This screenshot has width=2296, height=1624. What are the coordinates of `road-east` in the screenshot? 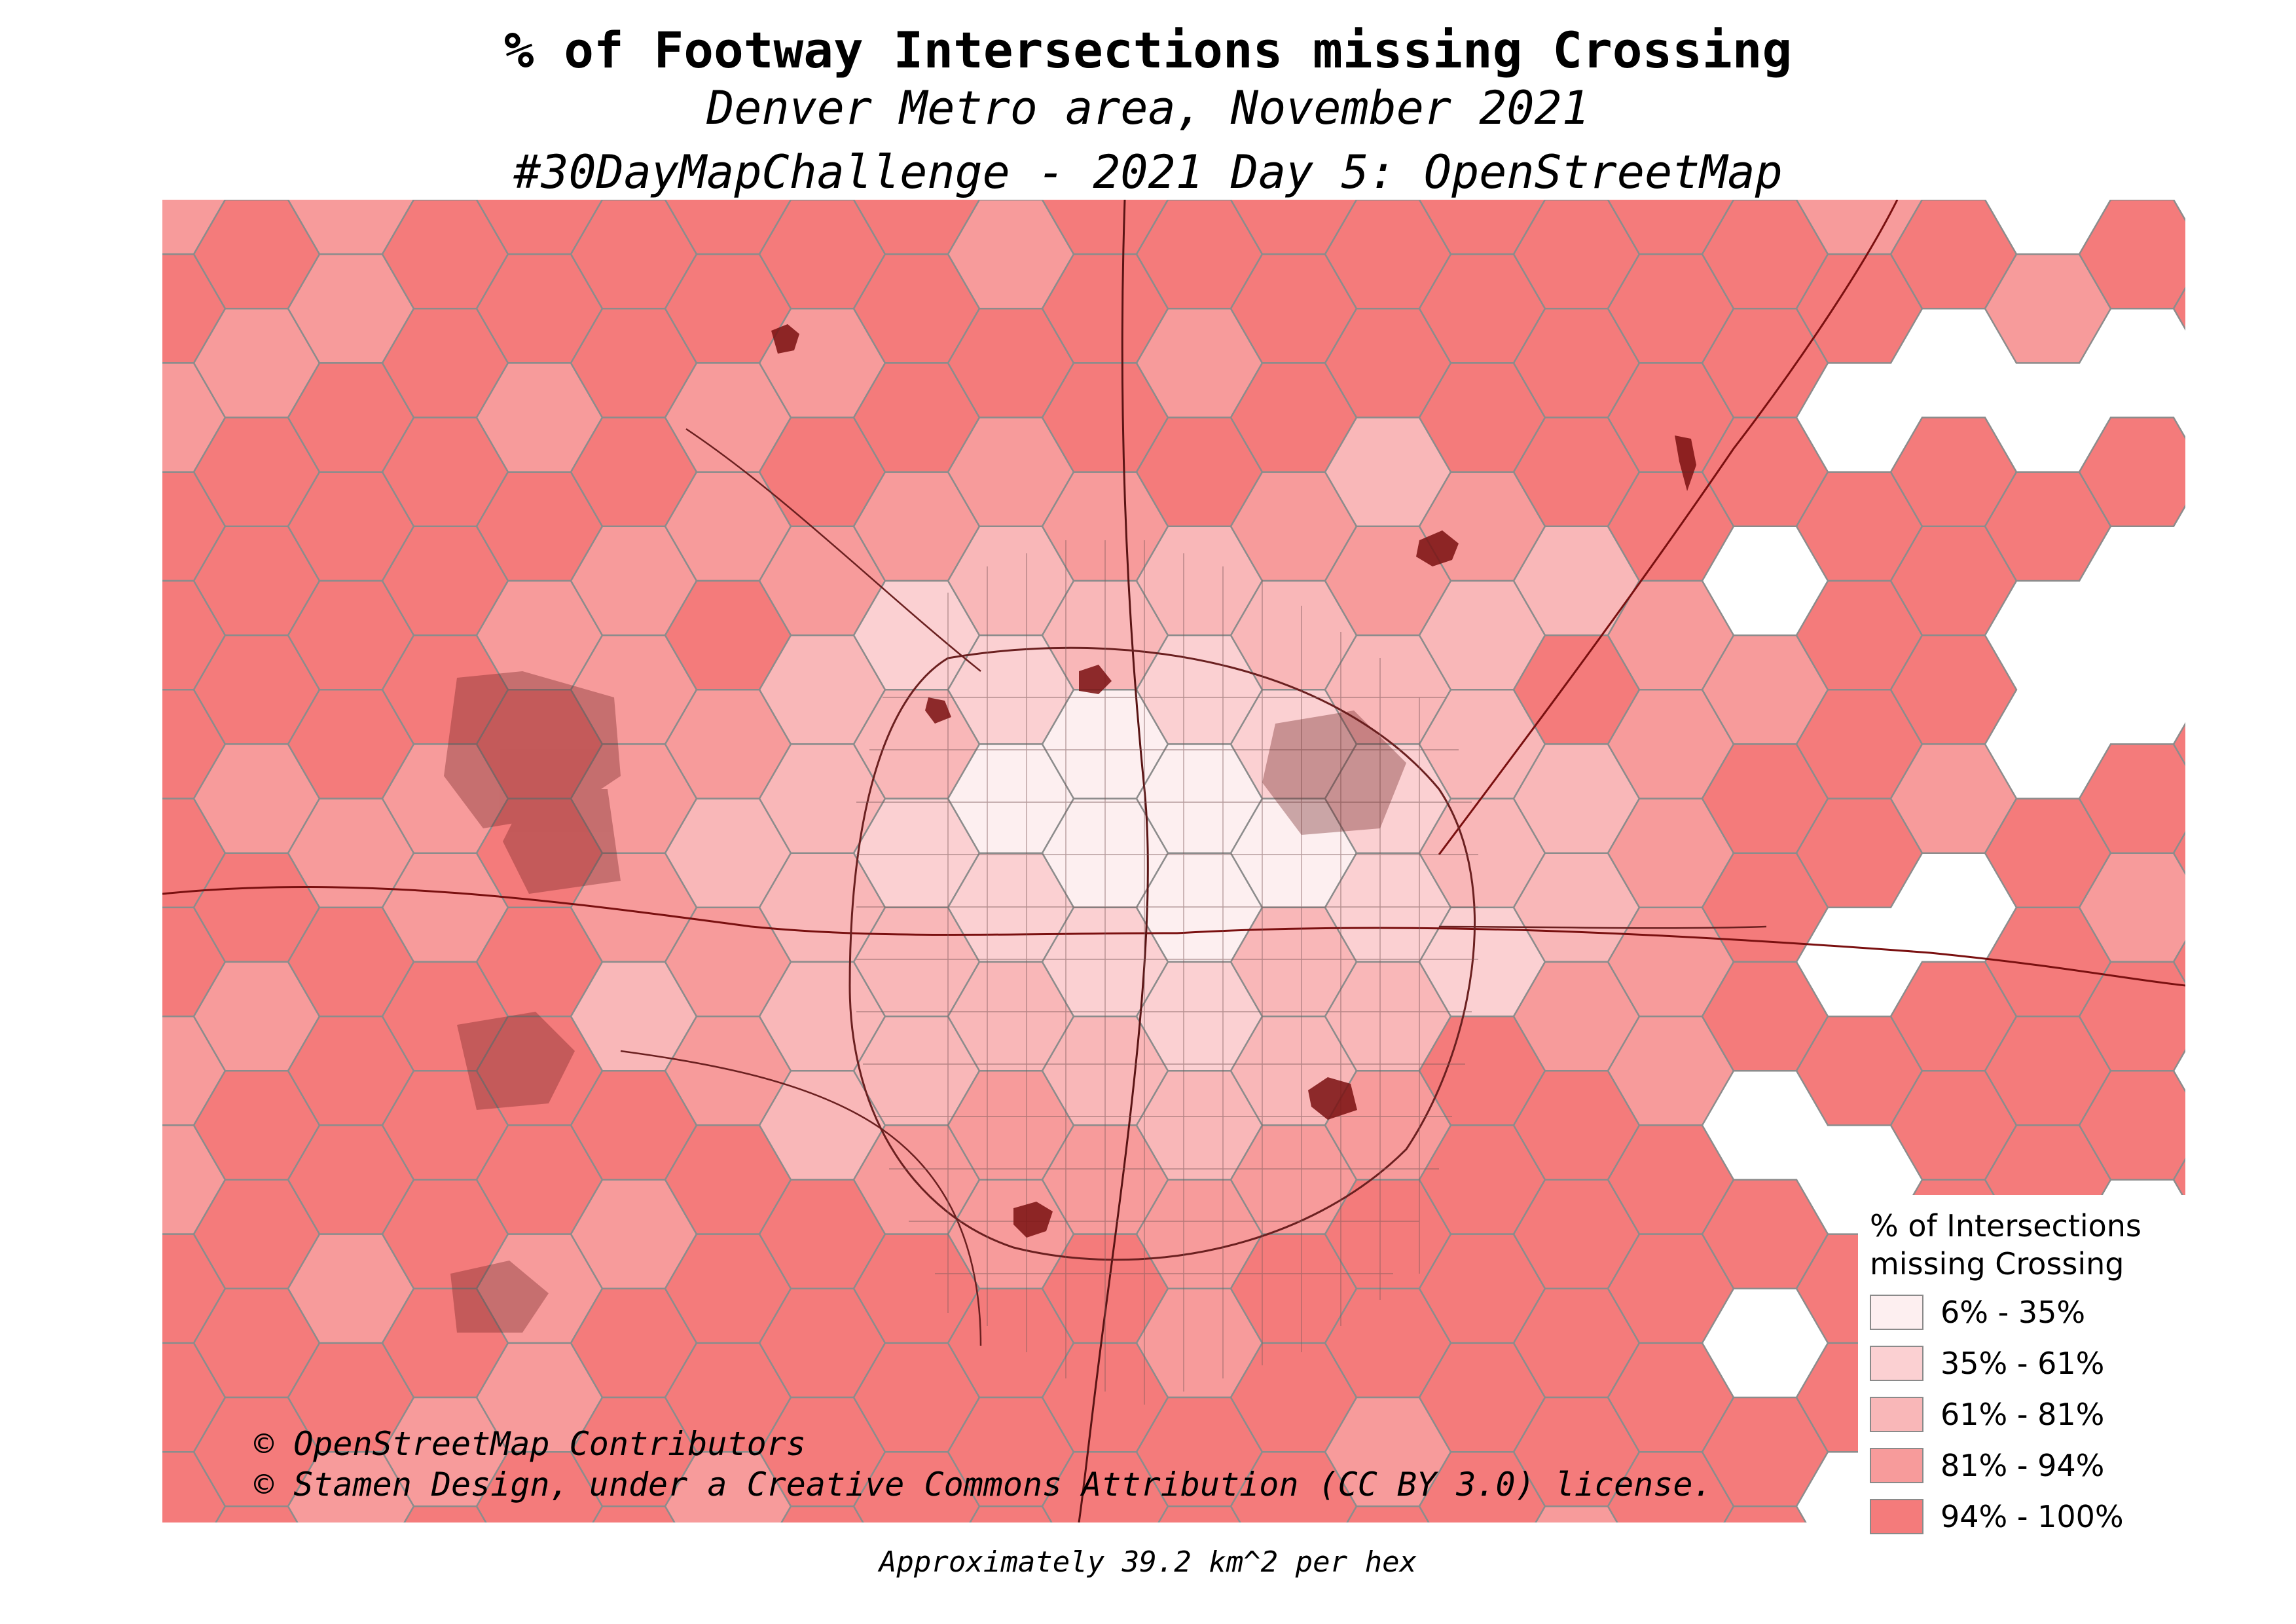 It's located at (1602, 927).